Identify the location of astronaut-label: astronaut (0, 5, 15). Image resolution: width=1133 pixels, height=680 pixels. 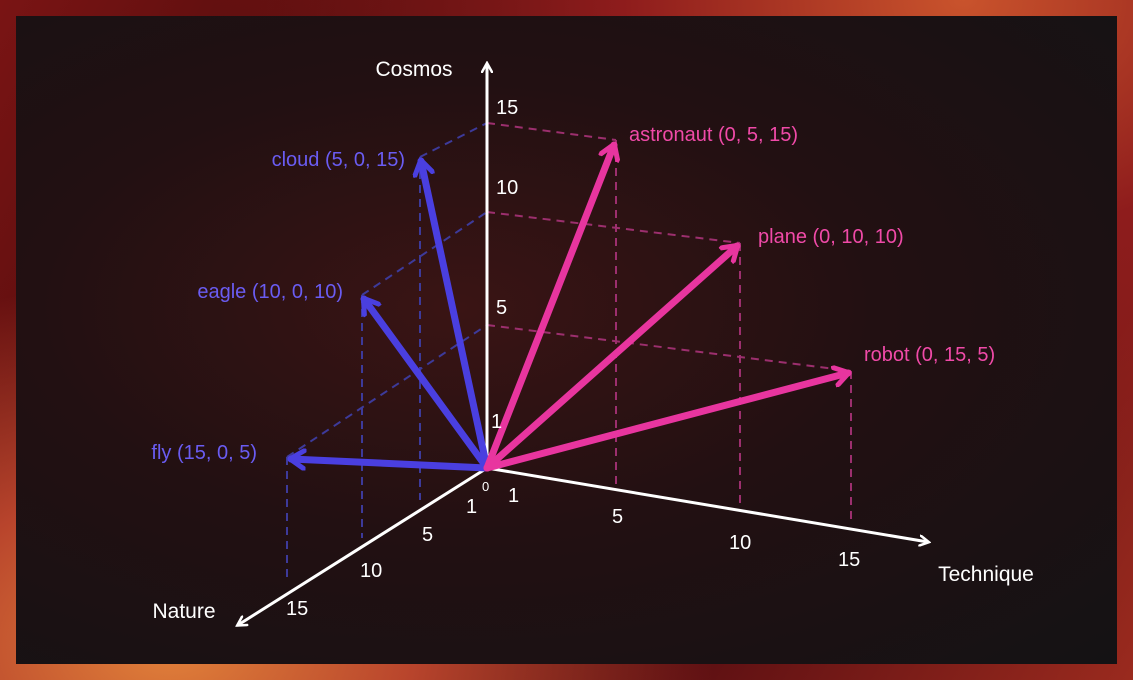
(713, 135).